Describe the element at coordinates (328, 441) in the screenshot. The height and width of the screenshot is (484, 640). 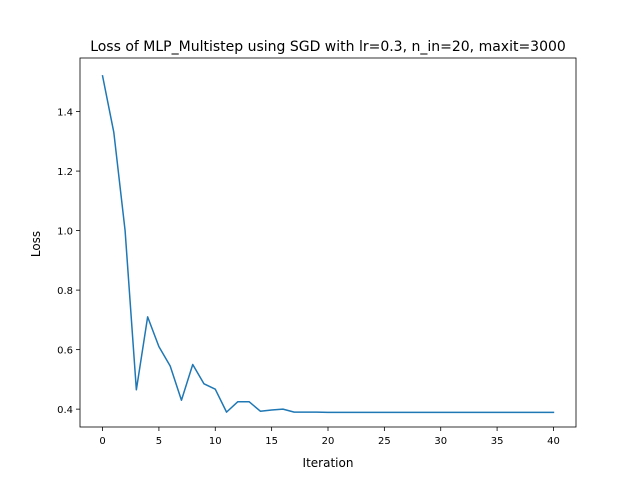
I see `x-tick-label: 20` at that location.